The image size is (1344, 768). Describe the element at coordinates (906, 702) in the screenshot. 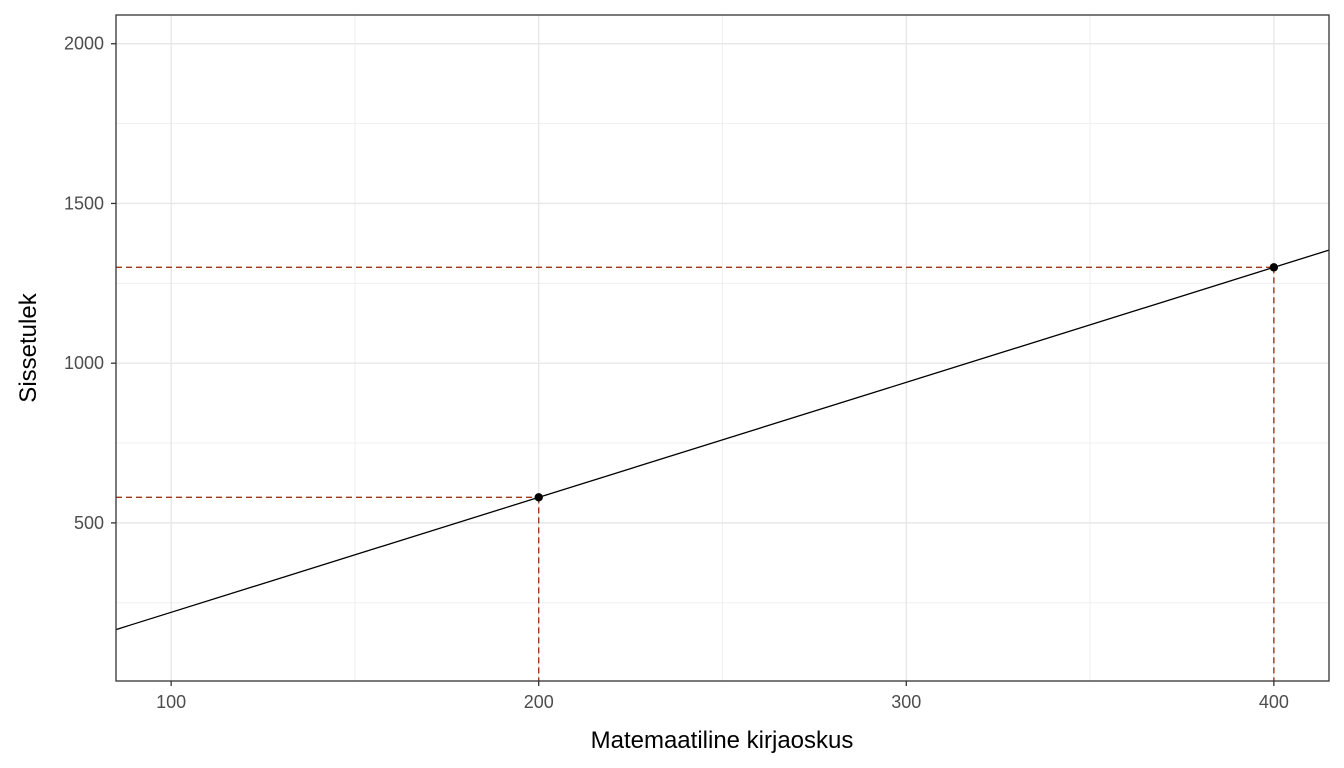

I see `x-tick-label: 300` at that location.